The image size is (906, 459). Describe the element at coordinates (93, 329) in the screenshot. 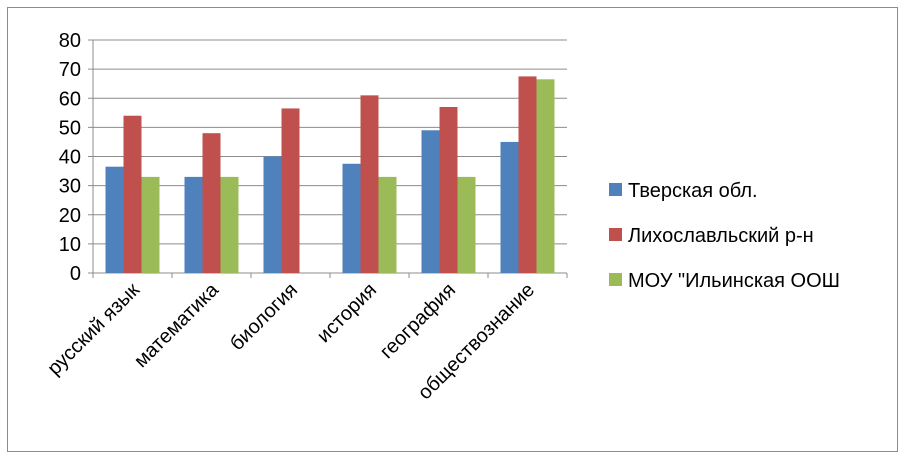

I see `x-category-label: русский язык` at that location.